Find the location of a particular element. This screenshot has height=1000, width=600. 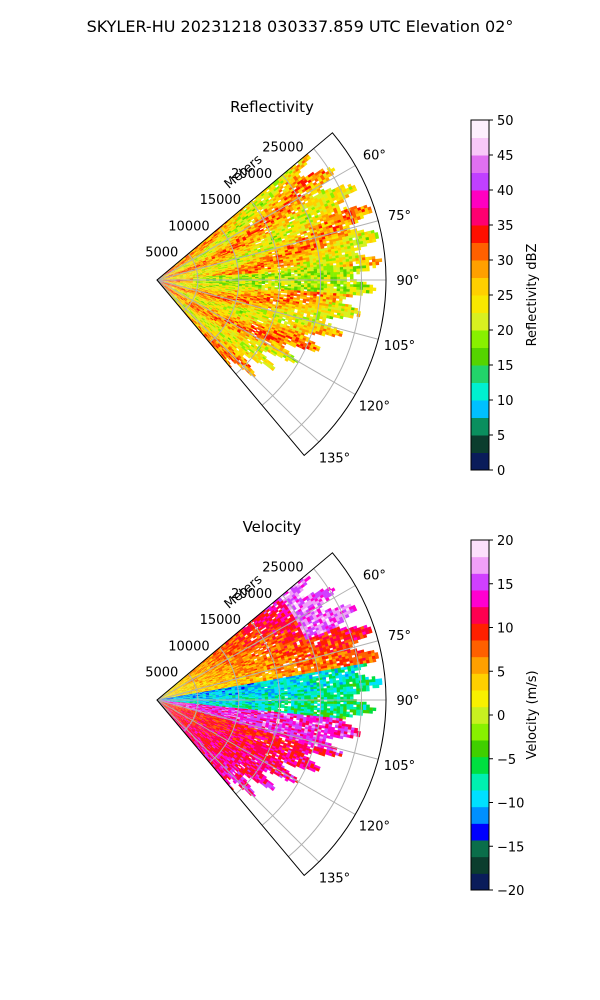

panel-title: Reflectivity is located at coordinates (272, 107).